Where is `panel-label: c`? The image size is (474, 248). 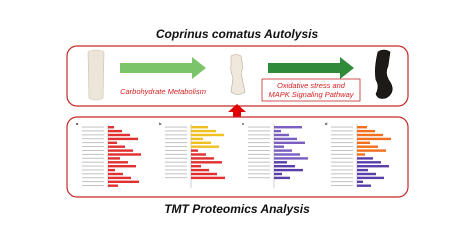
panel-label: c is located at coordinates (243, 123).